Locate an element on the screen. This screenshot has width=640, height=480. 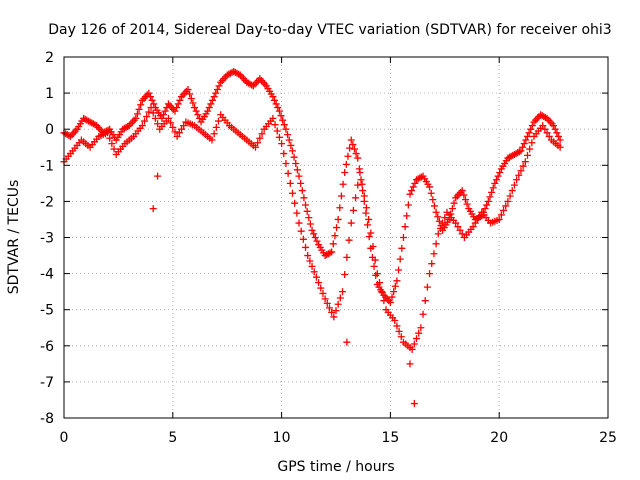
x-axis-label: GPS time / hours is located at coordinates (335, 467).